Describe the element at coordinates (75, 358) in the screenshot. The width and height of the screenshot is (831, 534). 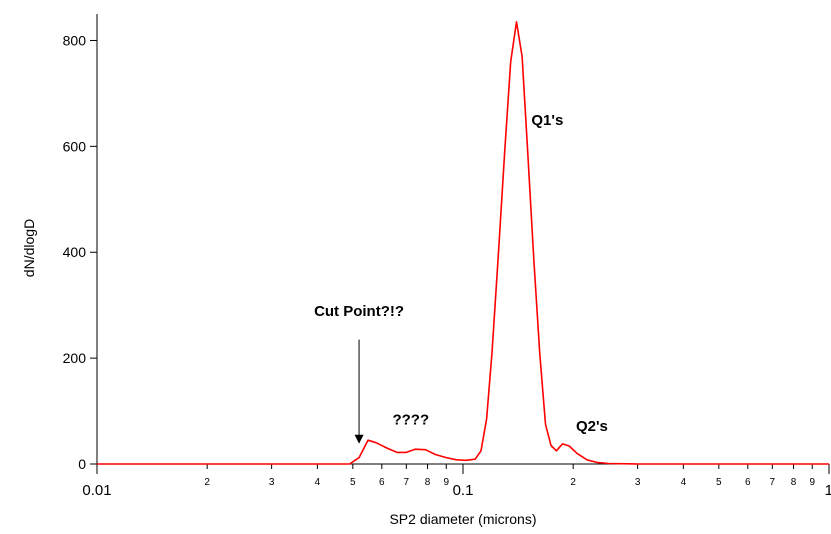
I see `y-tick-label: 200` at that location.